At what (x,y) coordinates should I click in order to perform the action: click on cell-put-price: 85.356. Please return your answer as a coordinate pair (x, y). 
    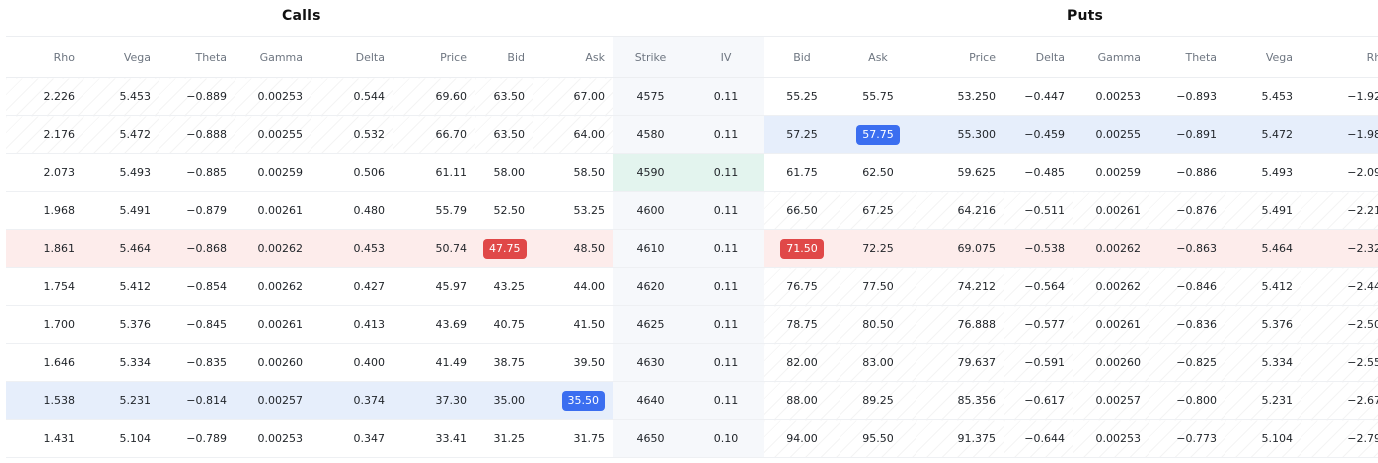
    Looking at the image, I should click on (960, 400).